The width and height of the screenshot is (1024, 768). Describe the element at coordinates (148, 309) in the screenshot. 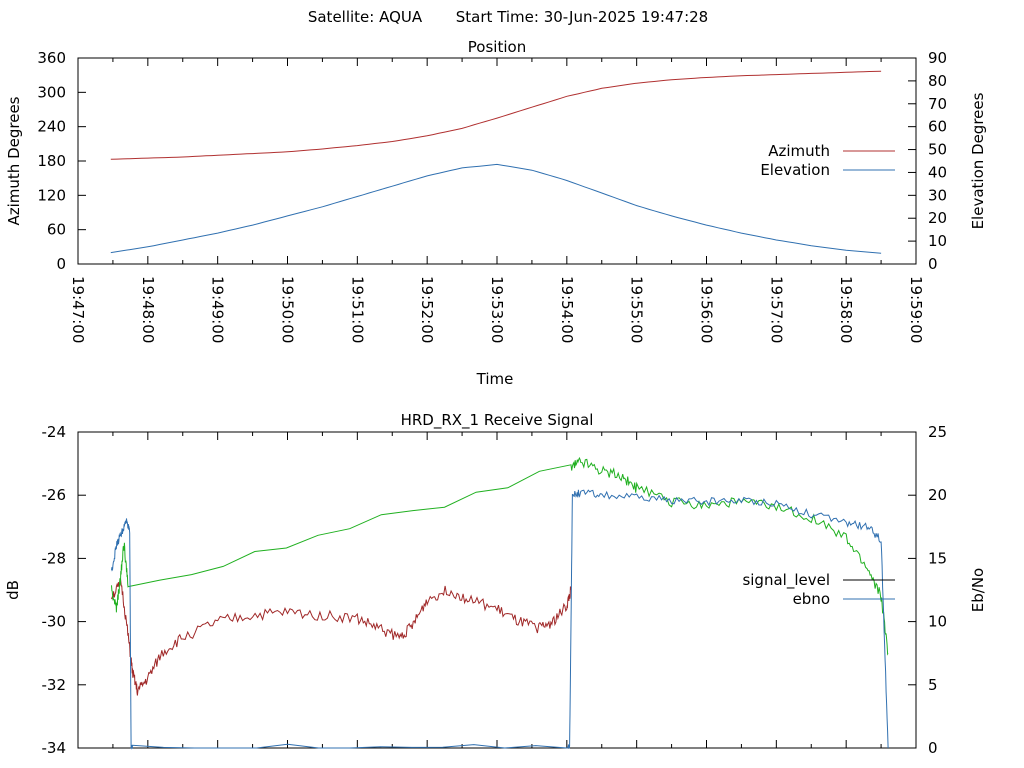

I see `x-tick-label: 19:48:00` at that location.